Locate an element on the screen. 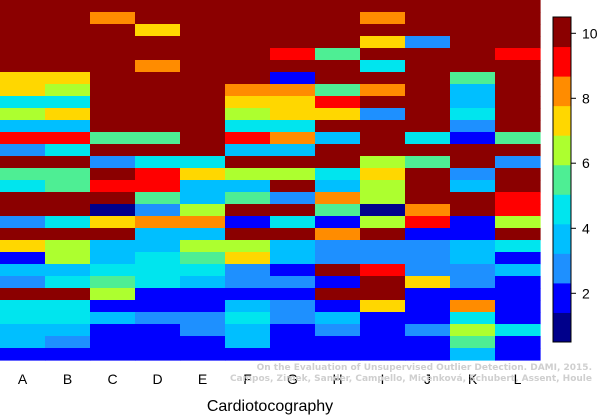  colorbar-frame is located at coordinates (562, 179).